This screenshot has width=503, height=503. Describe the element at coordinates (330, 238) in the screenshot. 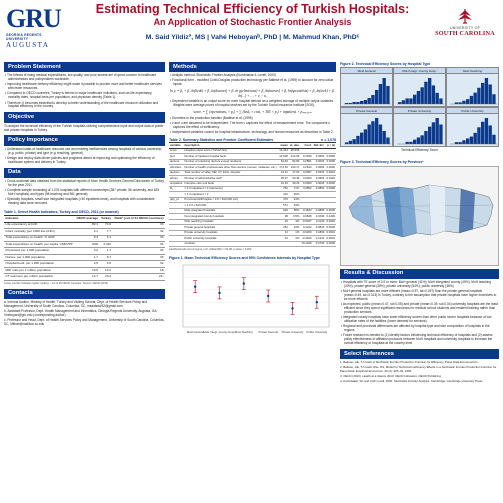

I see `table-cell: 0.0001` at that location.